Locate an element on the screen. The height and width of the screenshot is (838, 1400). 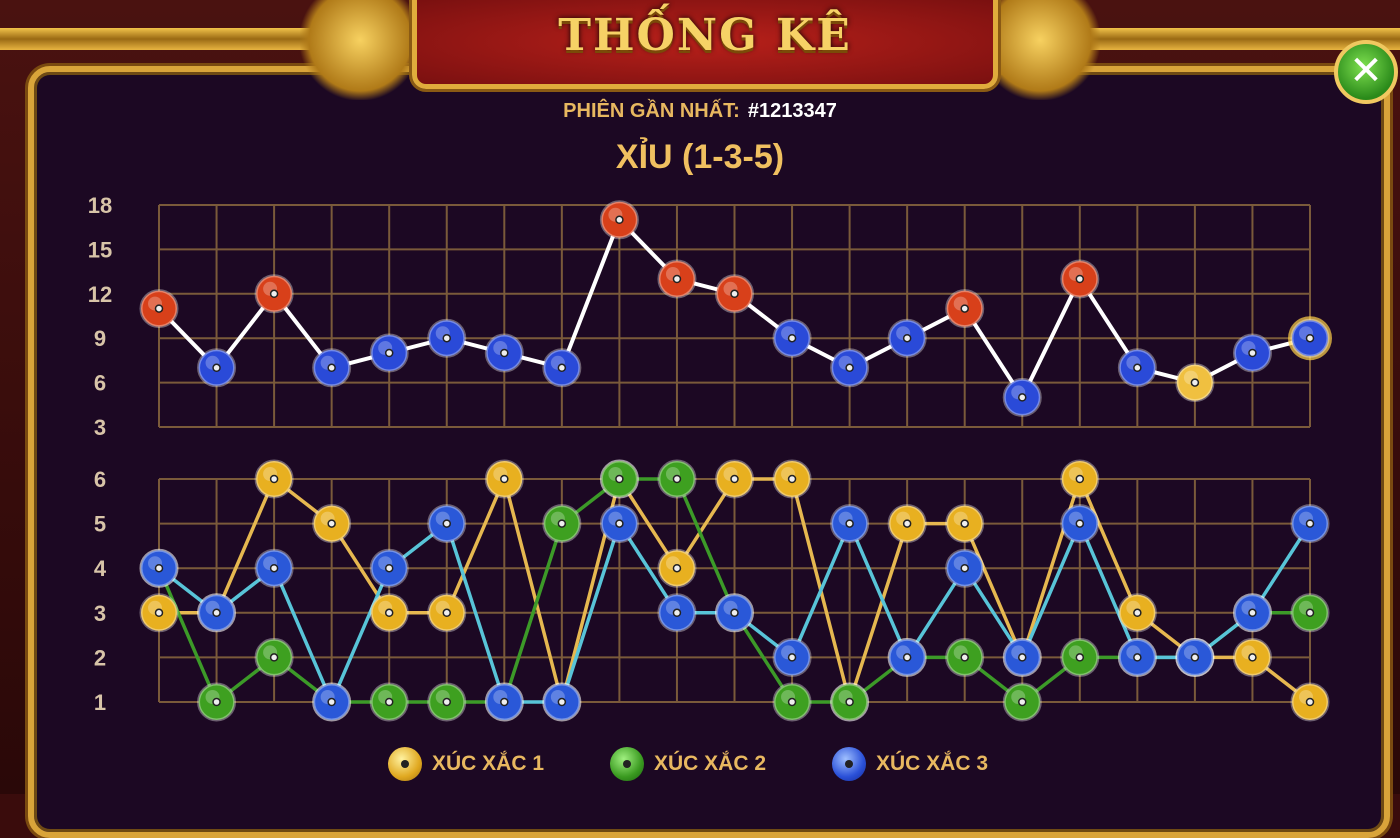
y-tick-label: 9 is located at coordinates (100, 338).